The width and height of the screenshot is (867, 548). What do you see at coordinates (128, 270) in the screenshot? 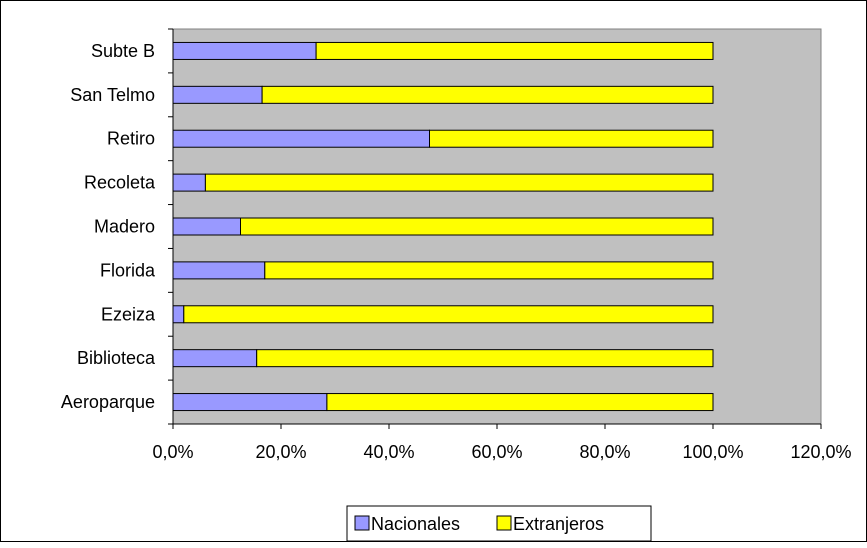
I see `category-label: Florida` at bounding box center [128, 270].